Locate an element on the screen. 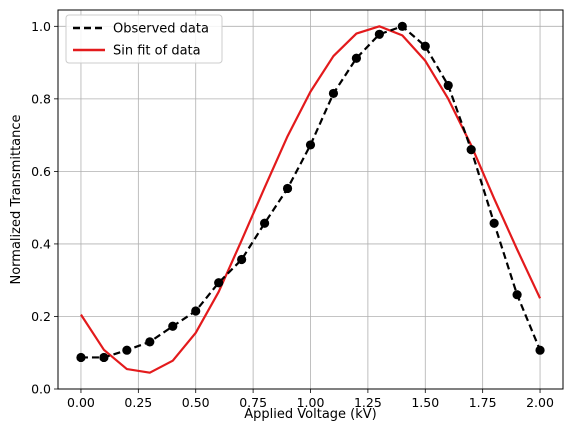  legend-label-fit: Sin fit of data is located at coordinates (157, 51).